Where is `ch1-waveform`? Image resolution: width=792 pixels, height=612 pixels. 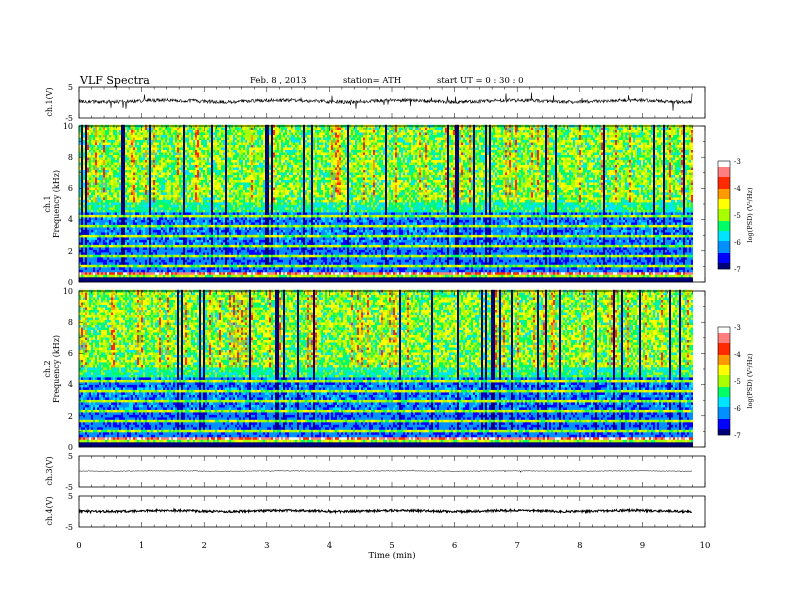
ch1-waveform is located at coordinates (385, 102).